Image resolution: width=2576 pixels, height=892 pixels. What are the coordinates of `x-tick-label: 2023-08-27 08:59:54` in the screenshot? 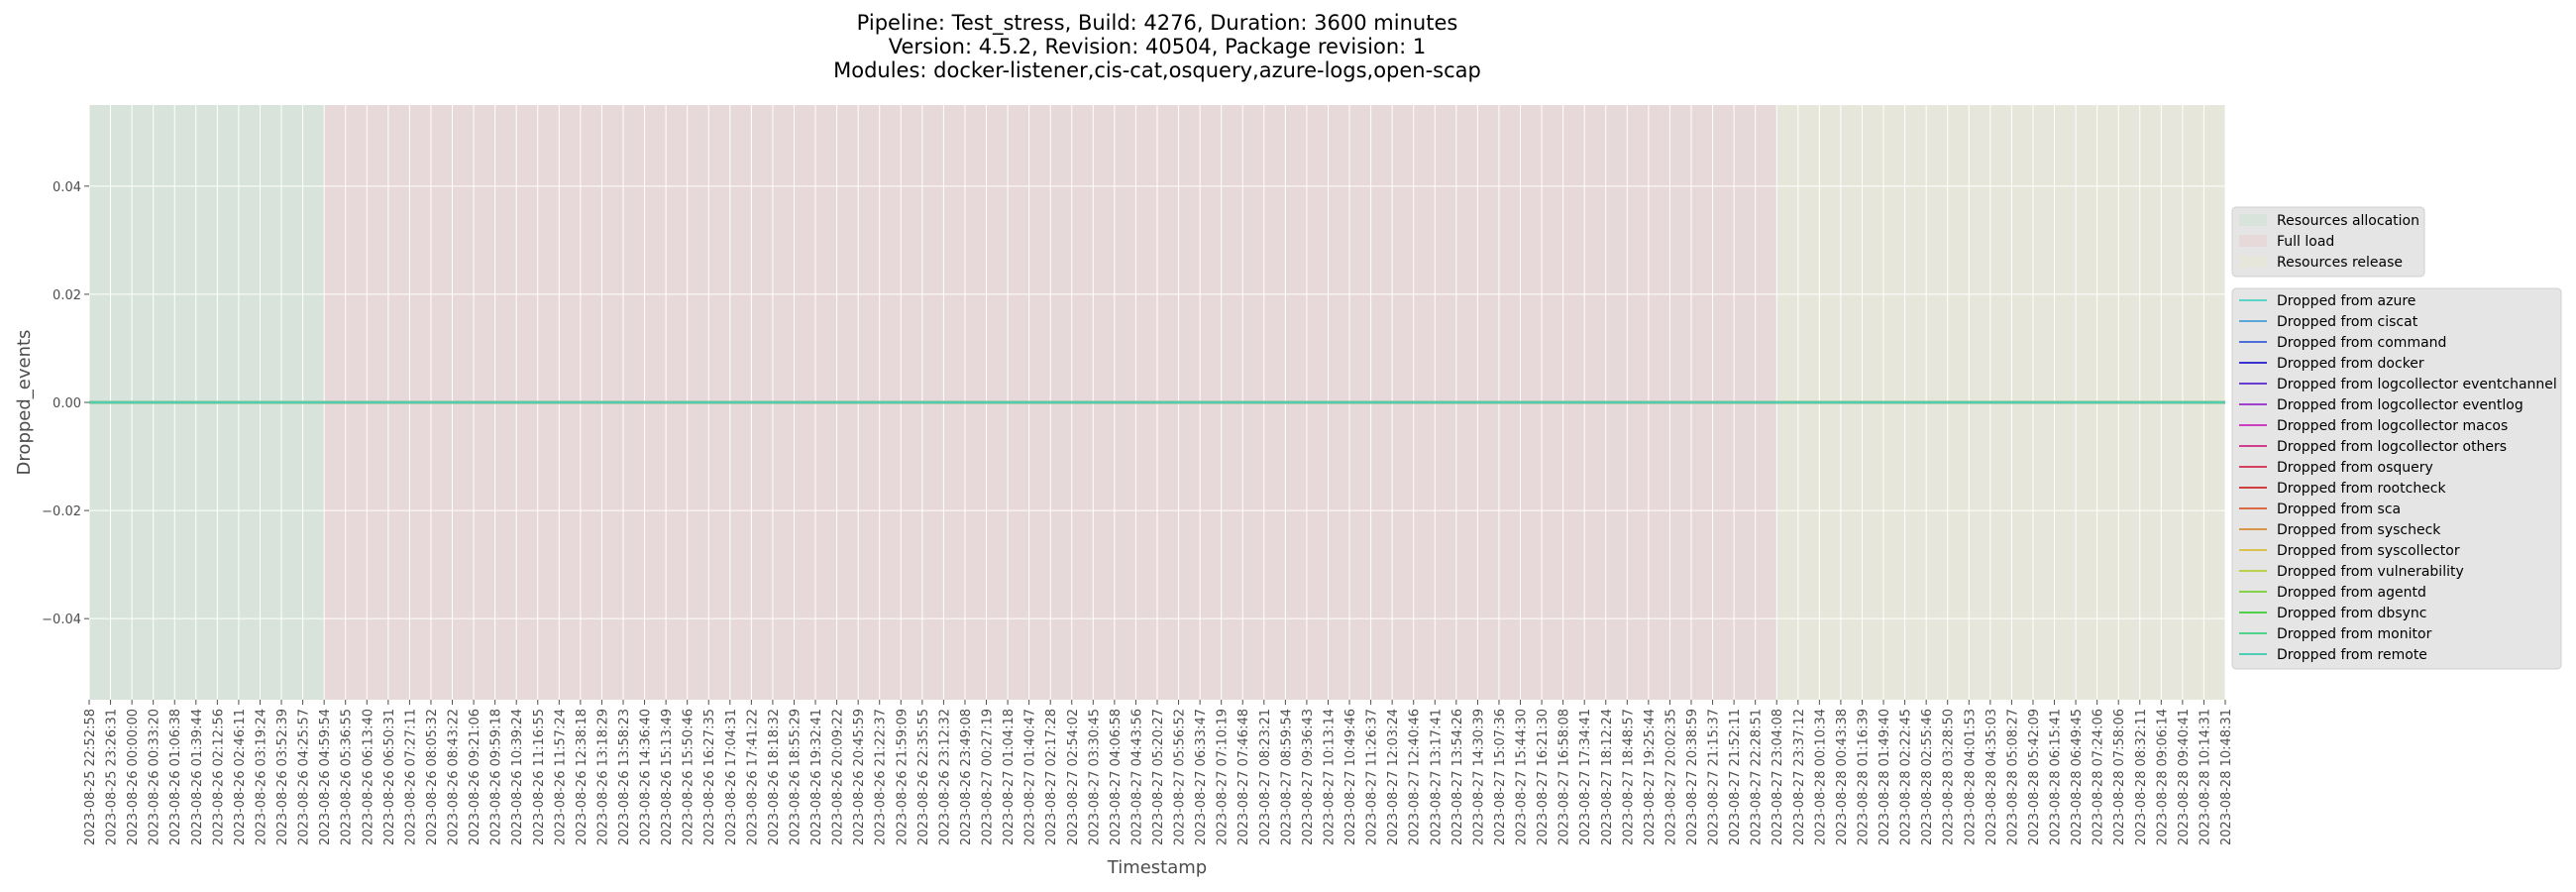 It's located at (1286, 777).